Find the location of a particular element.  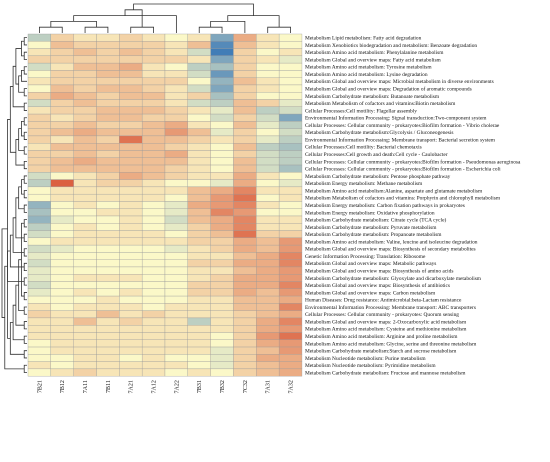

column-dendrogram is located at coordinates (165, 18).